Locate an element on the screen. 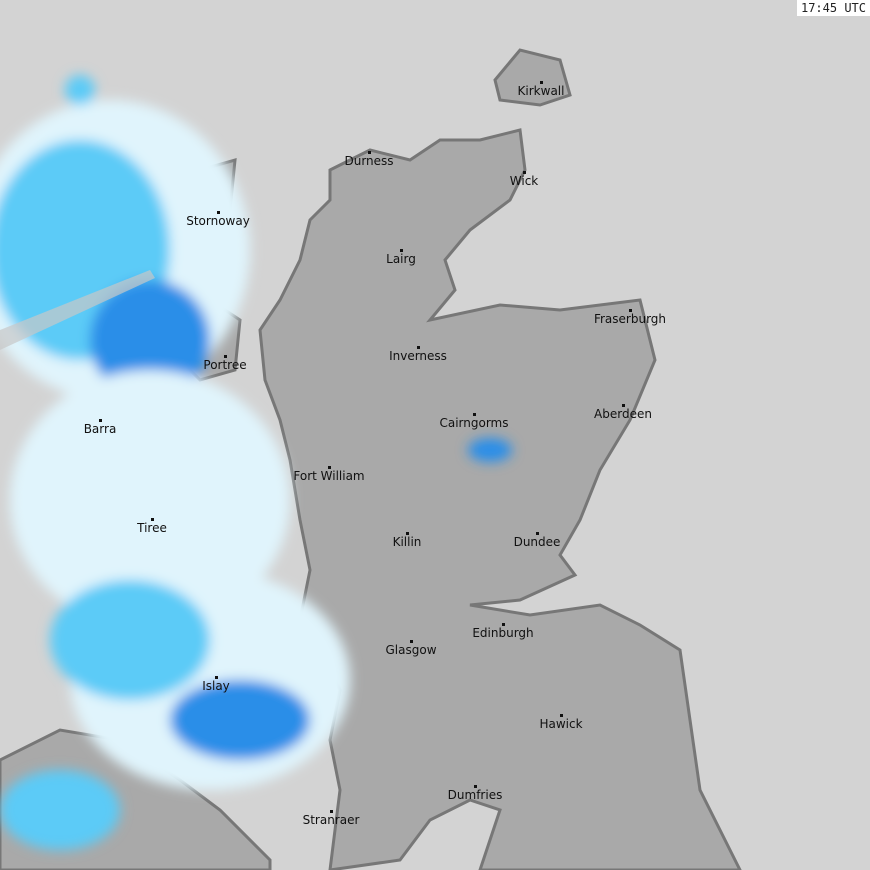  city-label: Islay is located at coordinates (216, 686).